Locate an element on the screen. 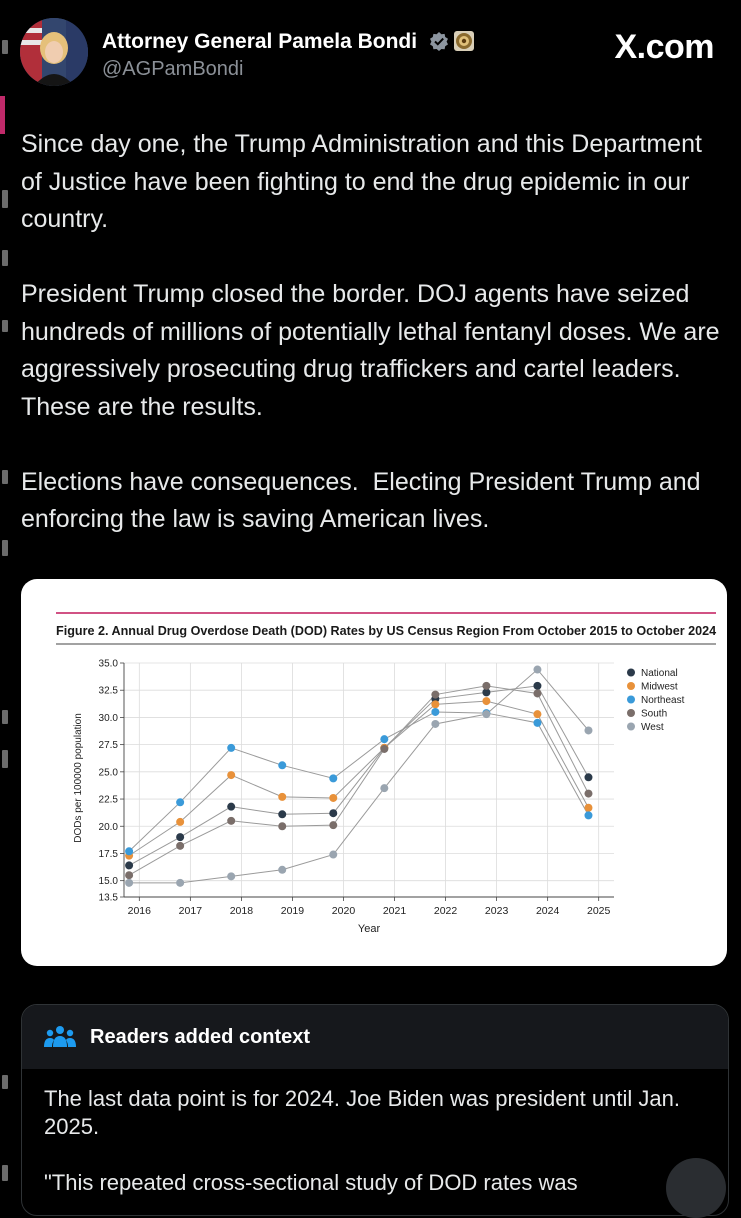 This screenshot has height=1218, width=741. context-header: Readers added context is located at coordinates (375, 1037).